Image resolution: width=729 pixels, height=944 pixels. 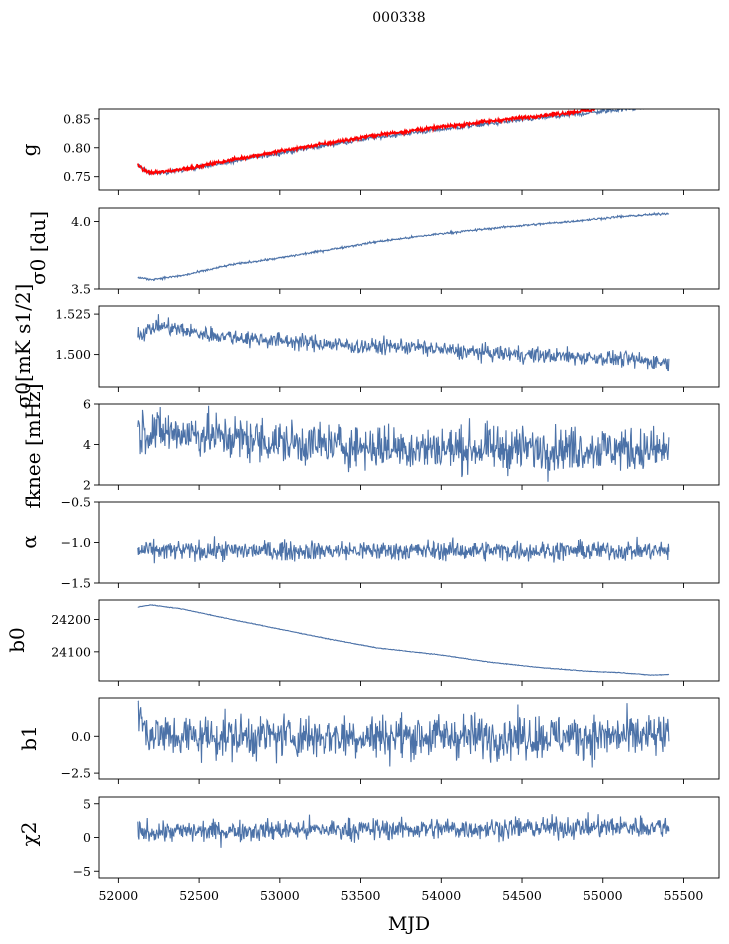 What do you see at coordinates (409, 924) in the screenshot?
I see `x-axis-label: MJD` at bounding box center [409, 924].